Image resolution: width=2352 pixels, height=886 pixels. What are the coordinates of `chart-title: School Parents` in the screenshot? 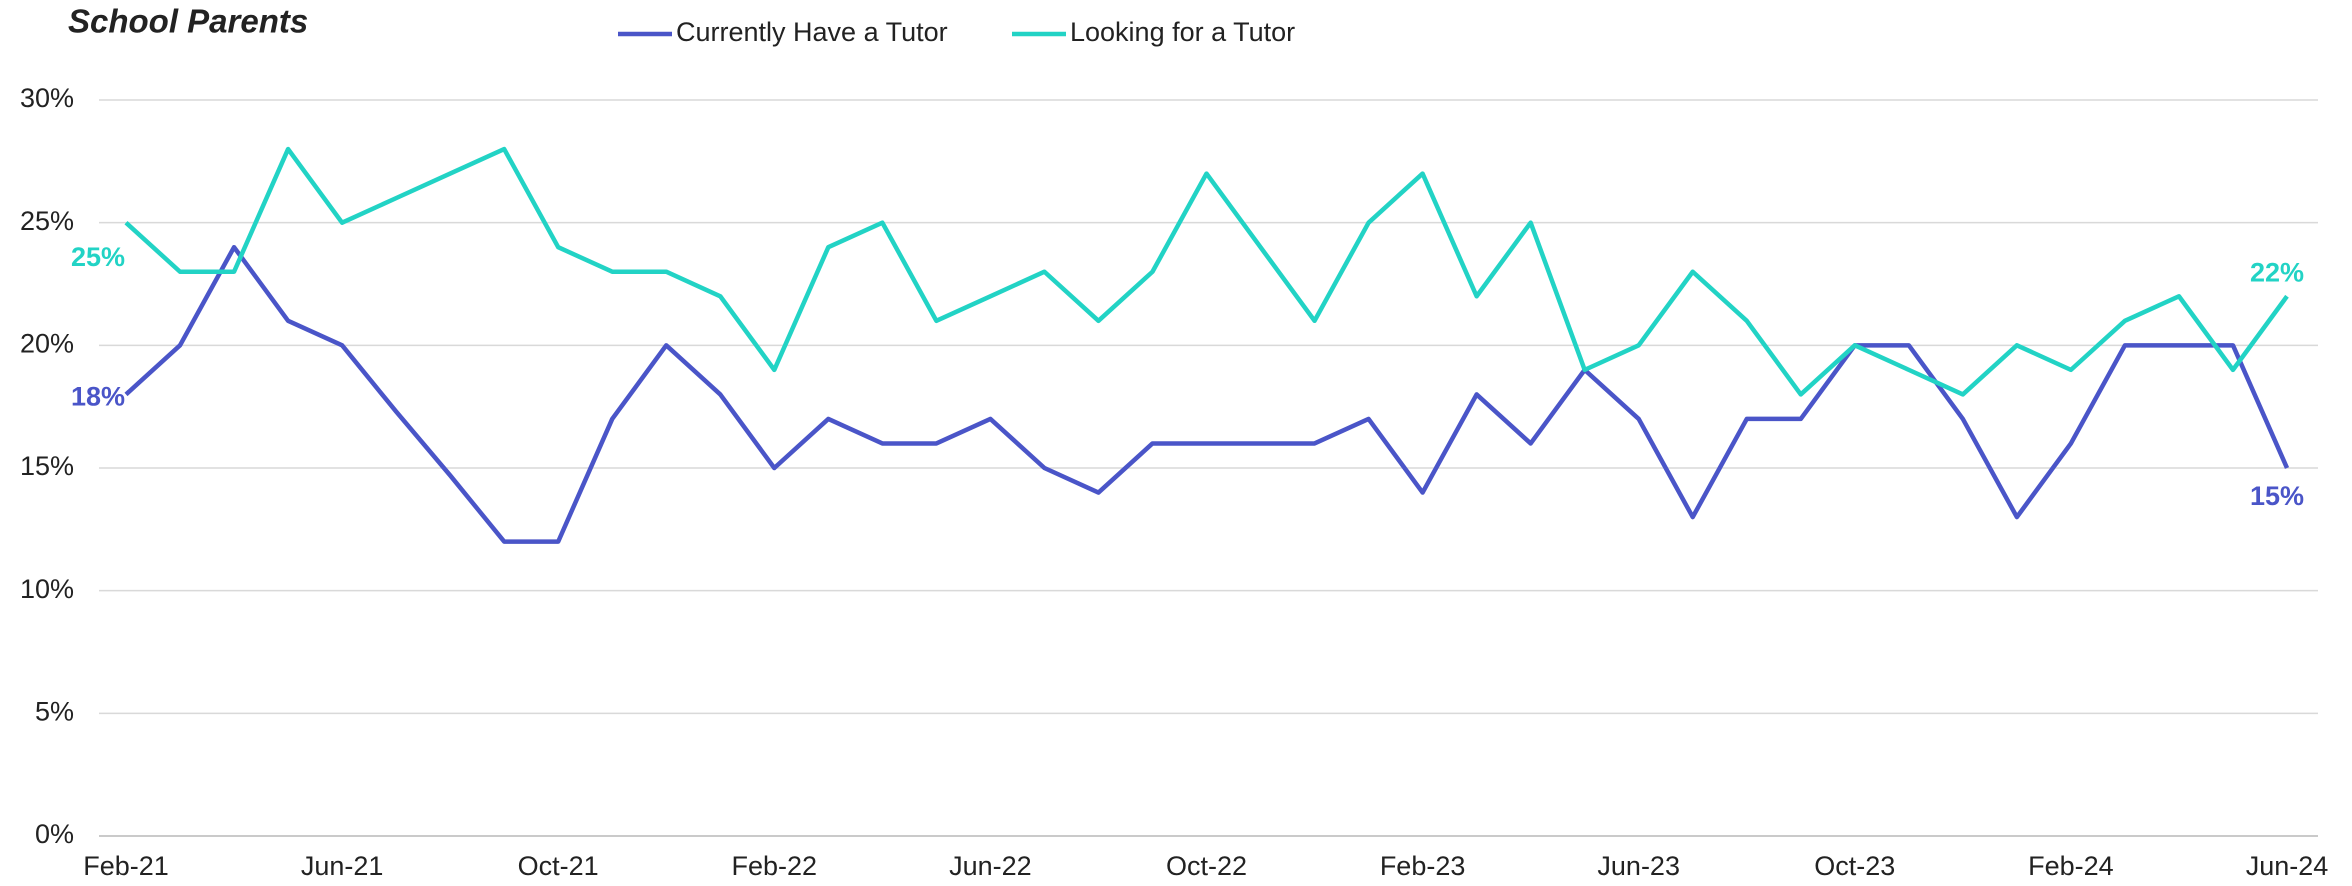 It's located at (188, 21).